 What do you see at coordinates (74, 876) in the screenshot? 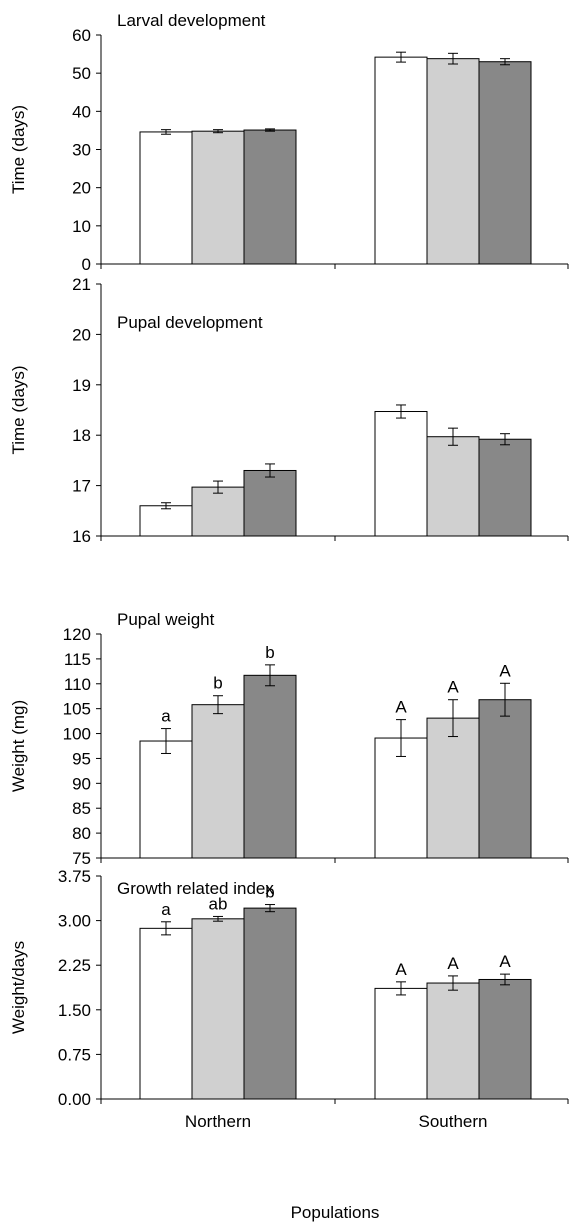
I see `y-tick-label: 3.75` at bounding box center [74, 876].